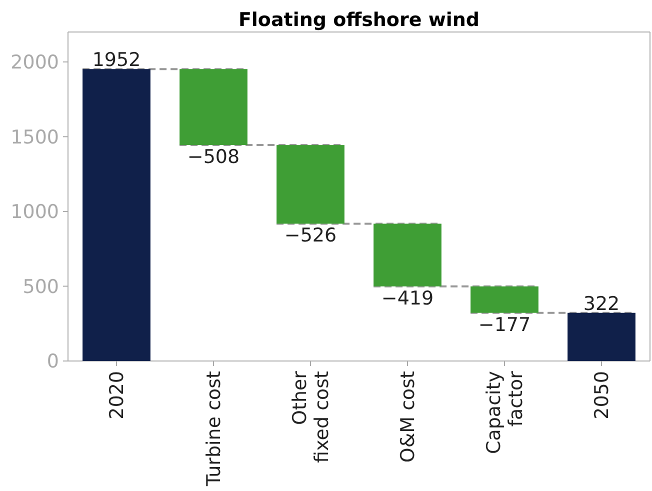  Describe the element at coordinates (34, 63) in the screenshot. I see `y-tick-label: 2000` at that location.